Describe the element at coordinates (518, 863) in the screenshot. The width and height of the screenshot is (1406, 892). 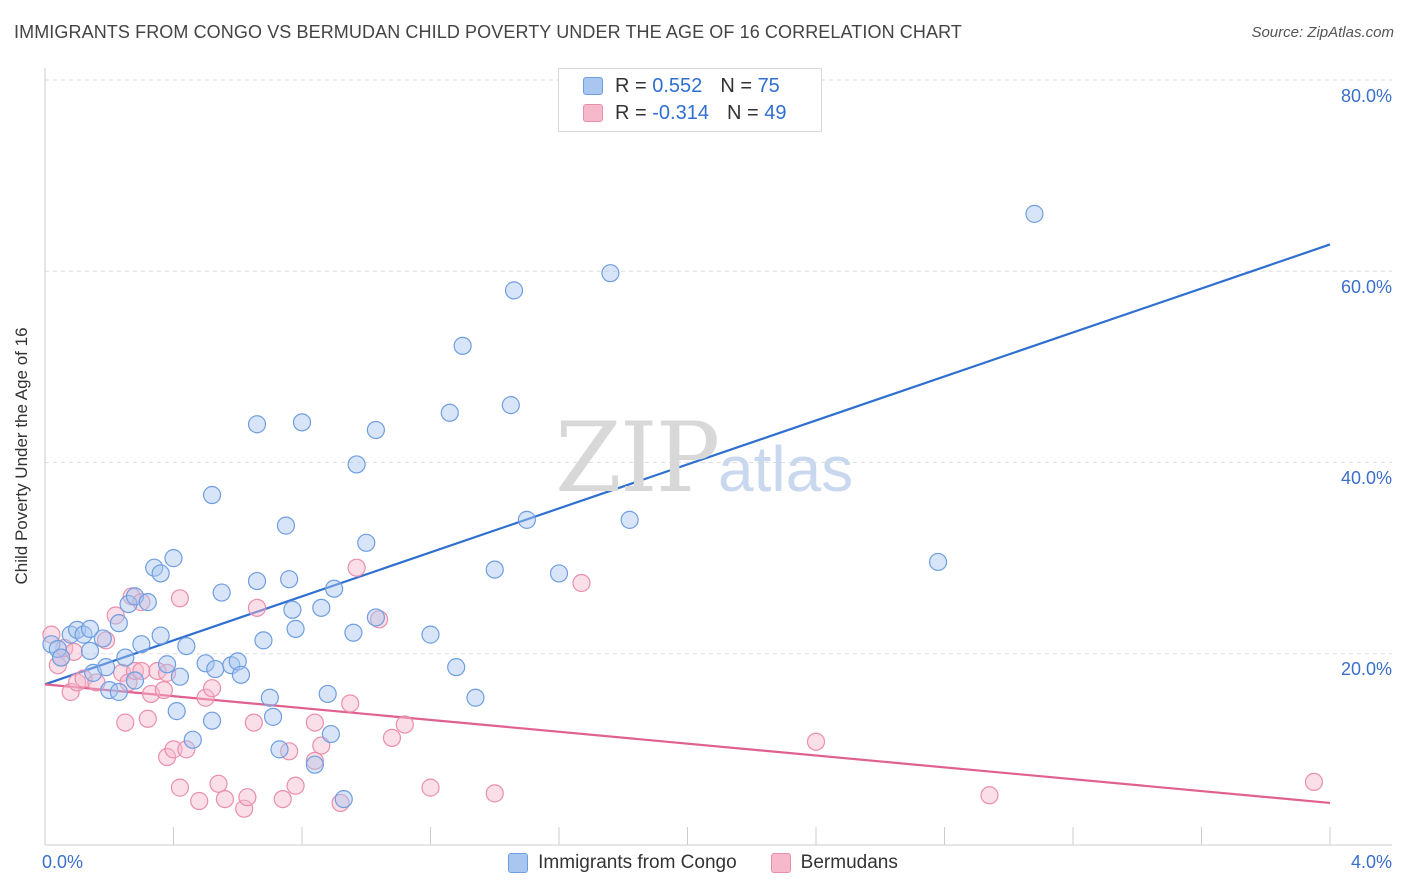
I see `congo-legend-swatch` at that location.